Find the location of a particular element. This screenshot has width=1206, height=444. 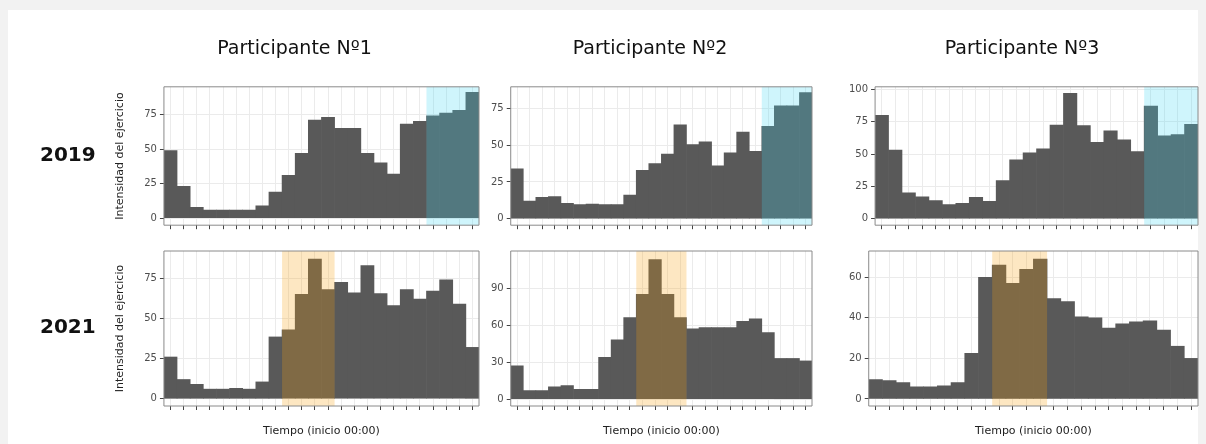

chart-title: Participante Nº2 is located at coordinates (650, 47).